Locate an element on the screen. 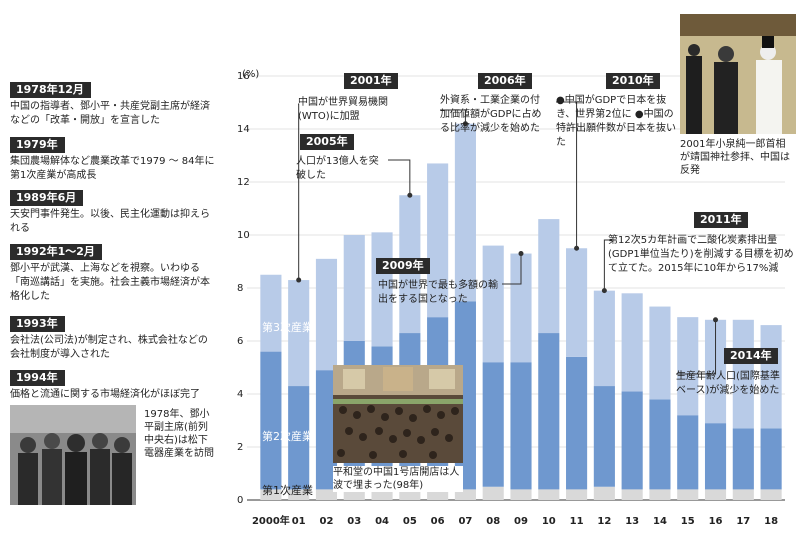 This screenshot has width=800, height=540. y-tick-label: 16 is located at coordinates (243, 76).